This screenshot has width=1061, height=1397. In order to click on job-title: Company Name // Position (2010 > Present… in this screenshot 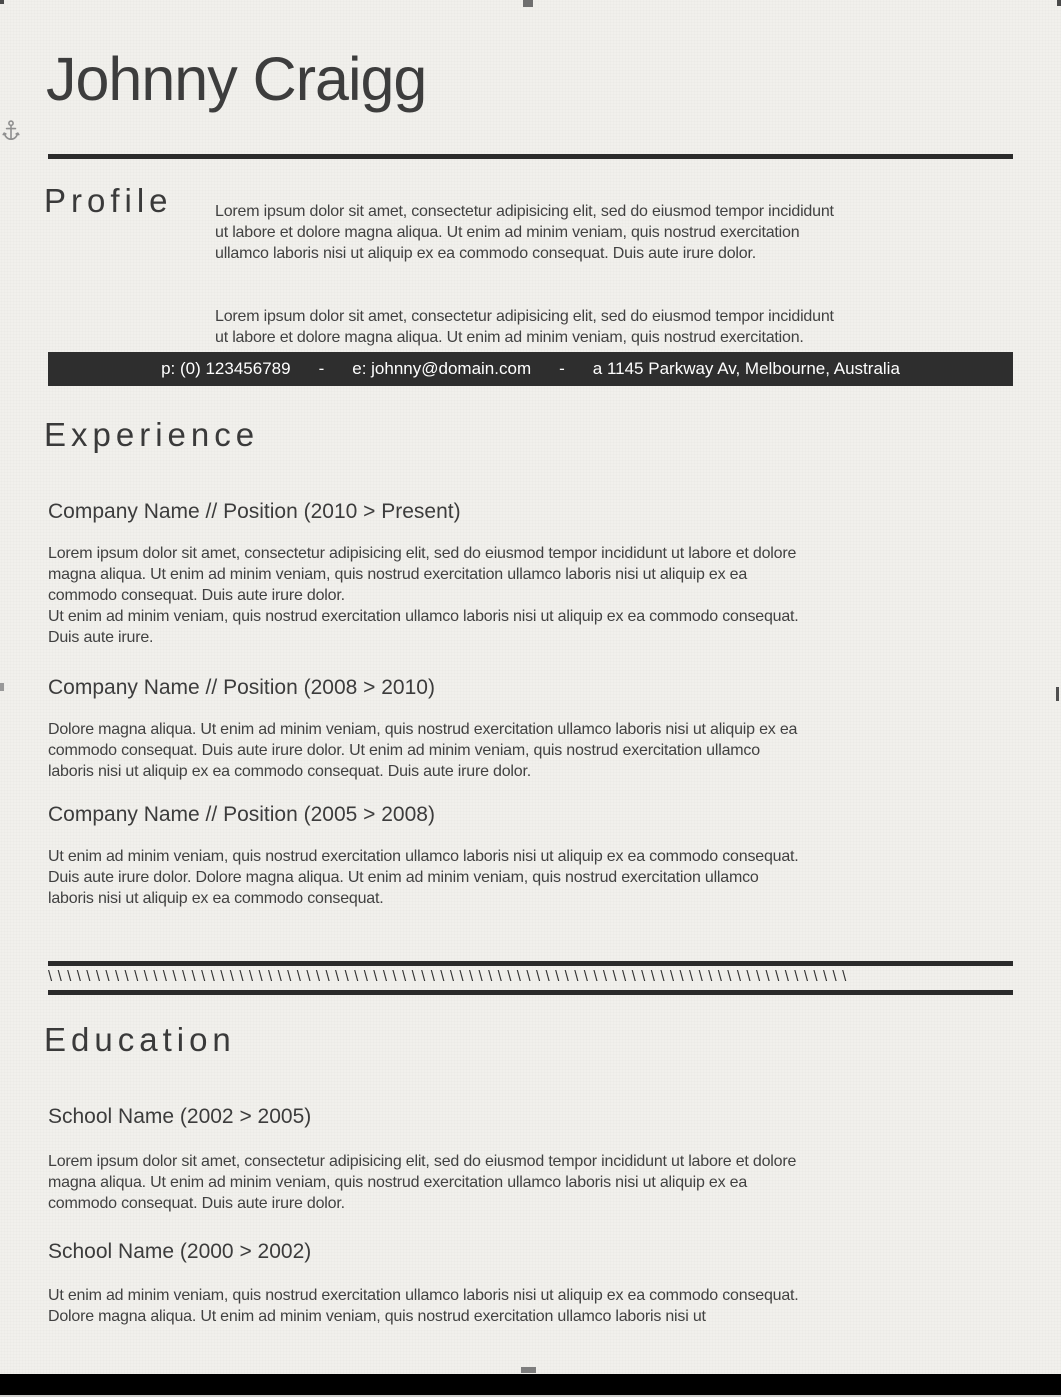, I will do `click(254, 511)`.